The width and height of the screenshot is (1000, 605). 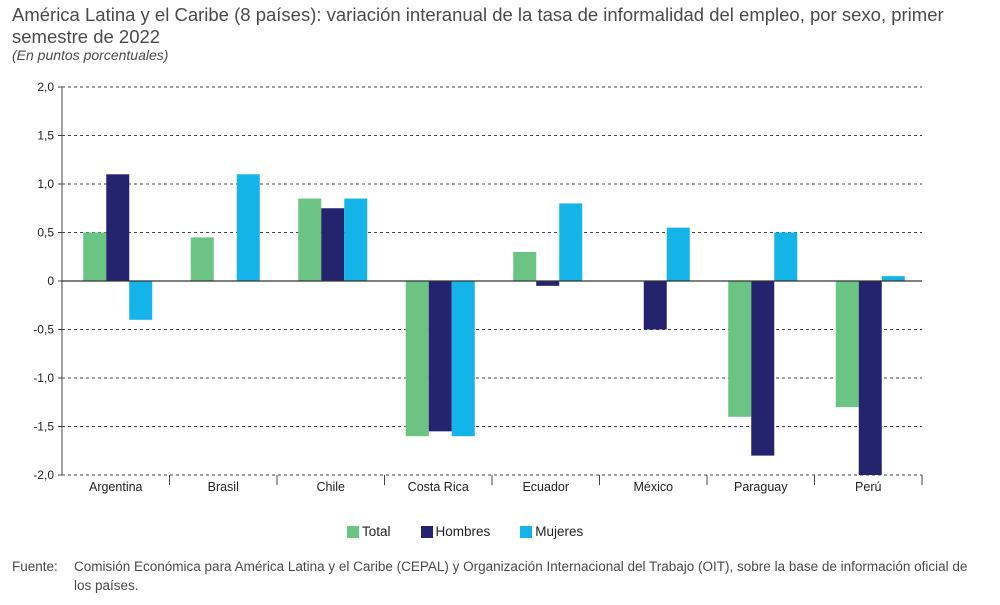 I want to click on x-category-label: Costa Rica, so click(x=438, y=487).